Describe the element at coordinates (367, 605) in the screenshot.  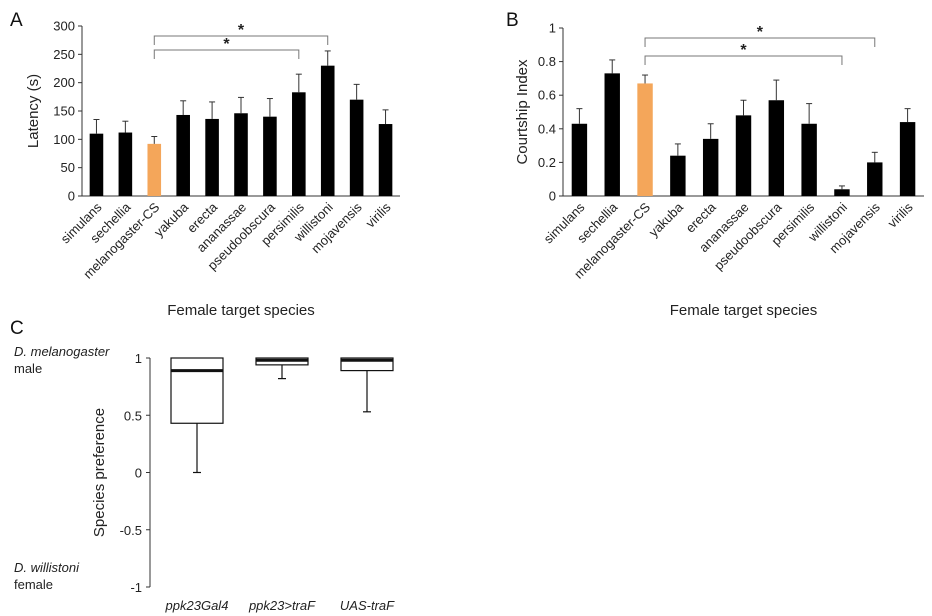
I see `x-tick-label: UAS-traF` at that location.